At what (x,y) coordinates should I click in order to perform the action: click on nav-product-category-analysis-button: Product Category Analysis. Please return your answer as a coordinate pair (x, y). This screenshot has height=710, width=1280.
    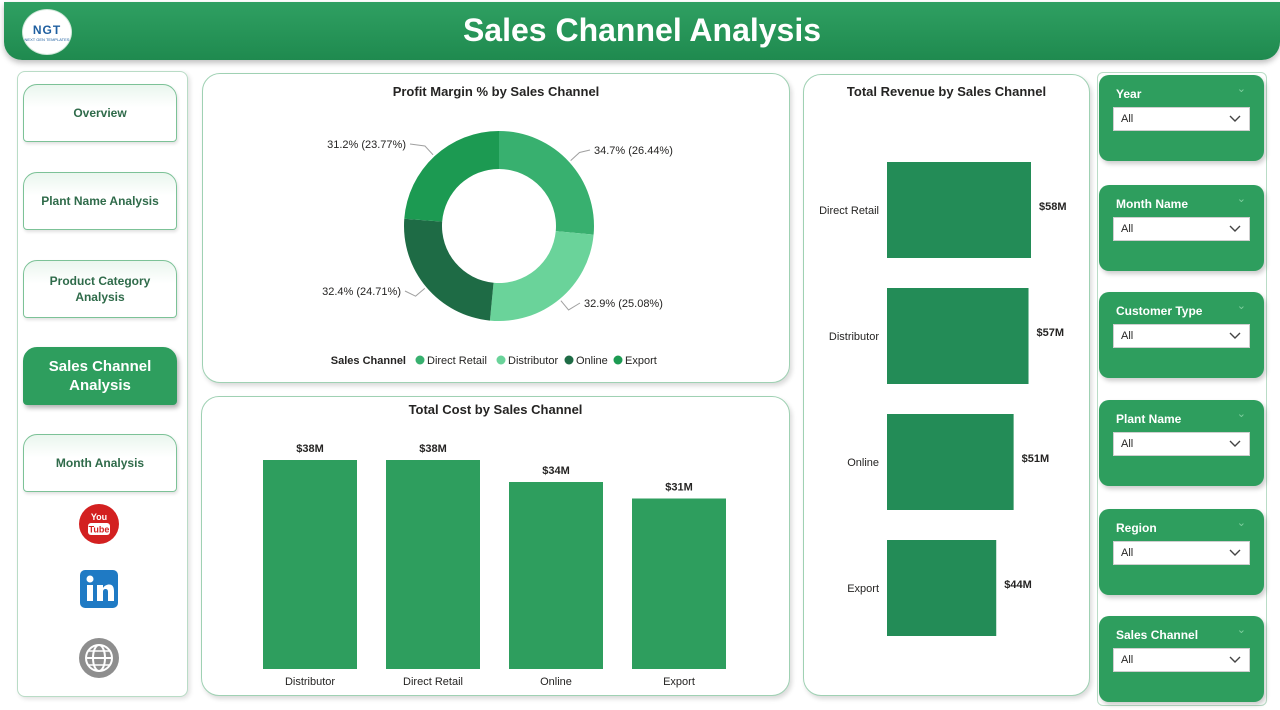
    Looking at the image, I should click on (100, 289).